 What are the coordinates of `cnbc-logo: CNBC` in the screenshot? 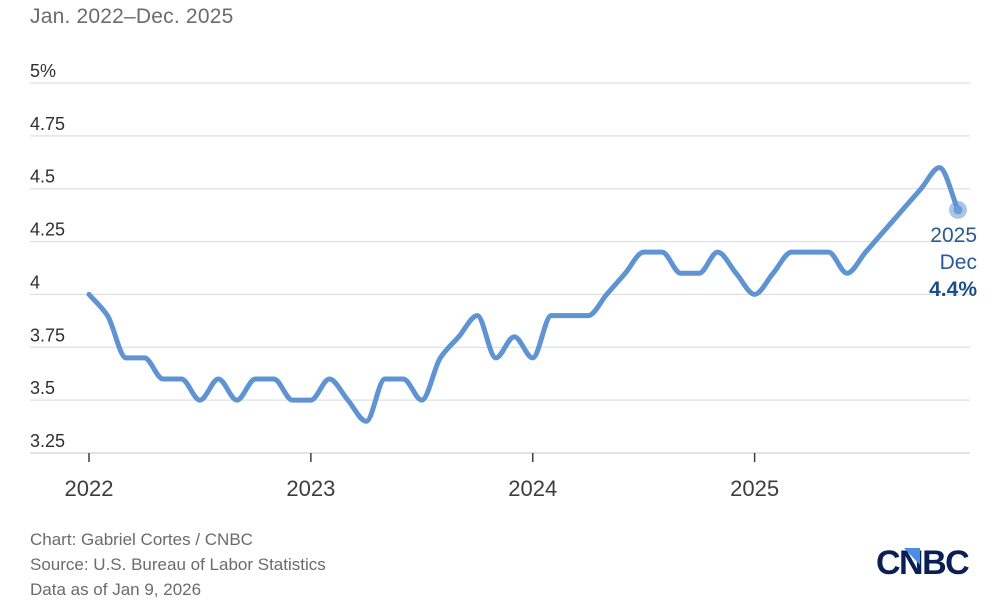 It's located at (924, 565).